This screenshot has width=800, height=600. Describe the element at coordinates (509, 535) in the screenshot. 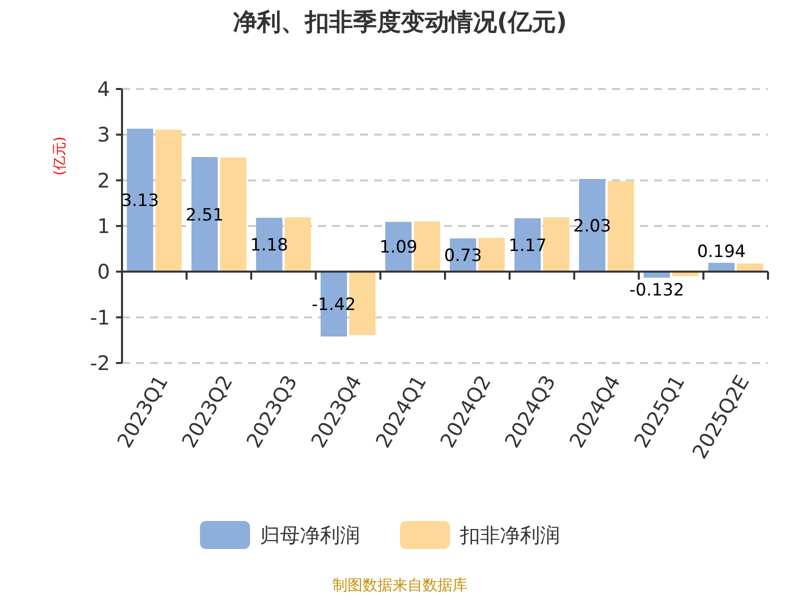

I see `legend-label: 扣非净利润` at that location.